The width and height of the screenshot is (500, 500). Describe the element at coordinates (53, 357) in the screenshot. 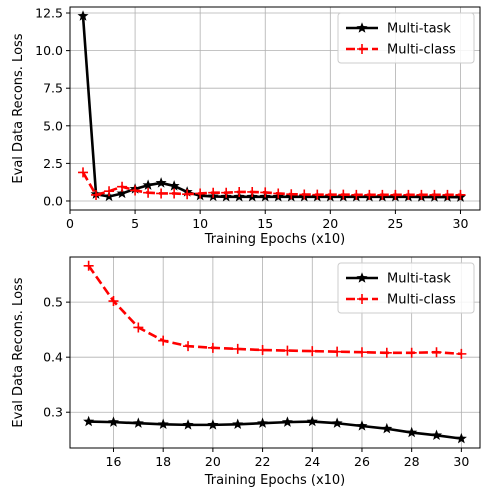

I see `y-tick-label: 0.4` at that location.